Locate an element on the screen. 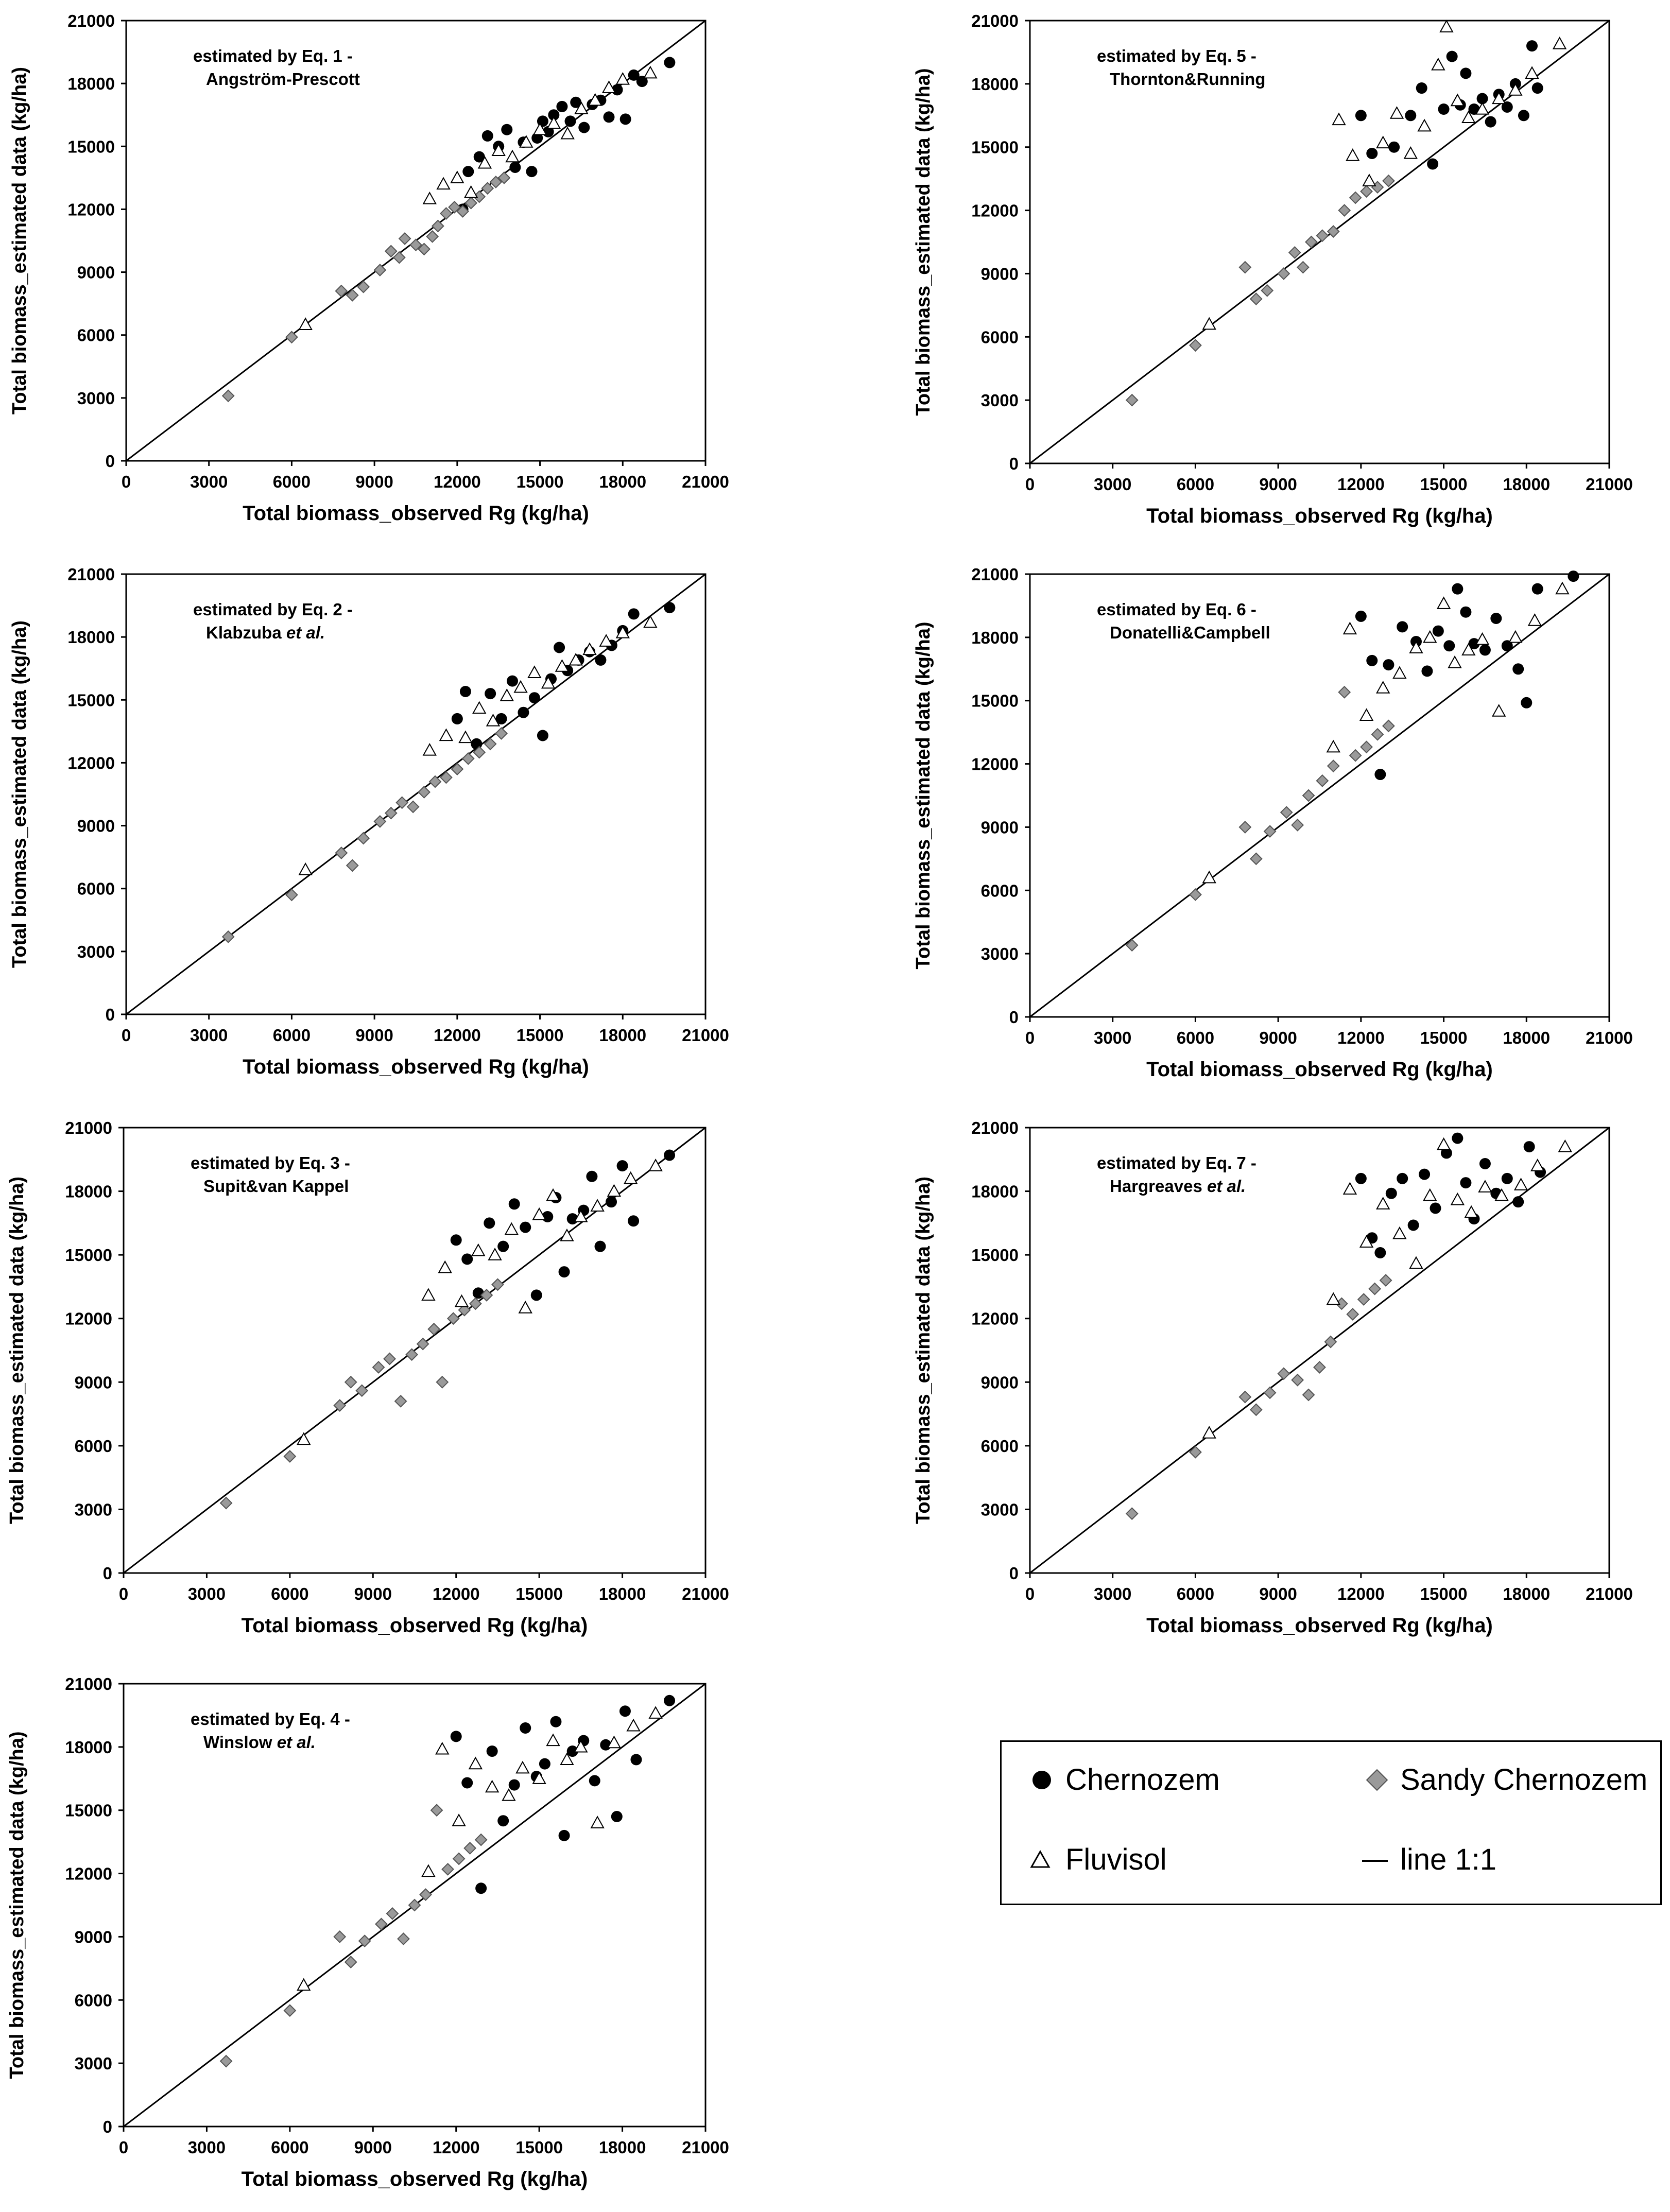 The height and width of the screenshot is (2212, 1670). x-tick-label: 6000 is located at coordinates (1195, 484).